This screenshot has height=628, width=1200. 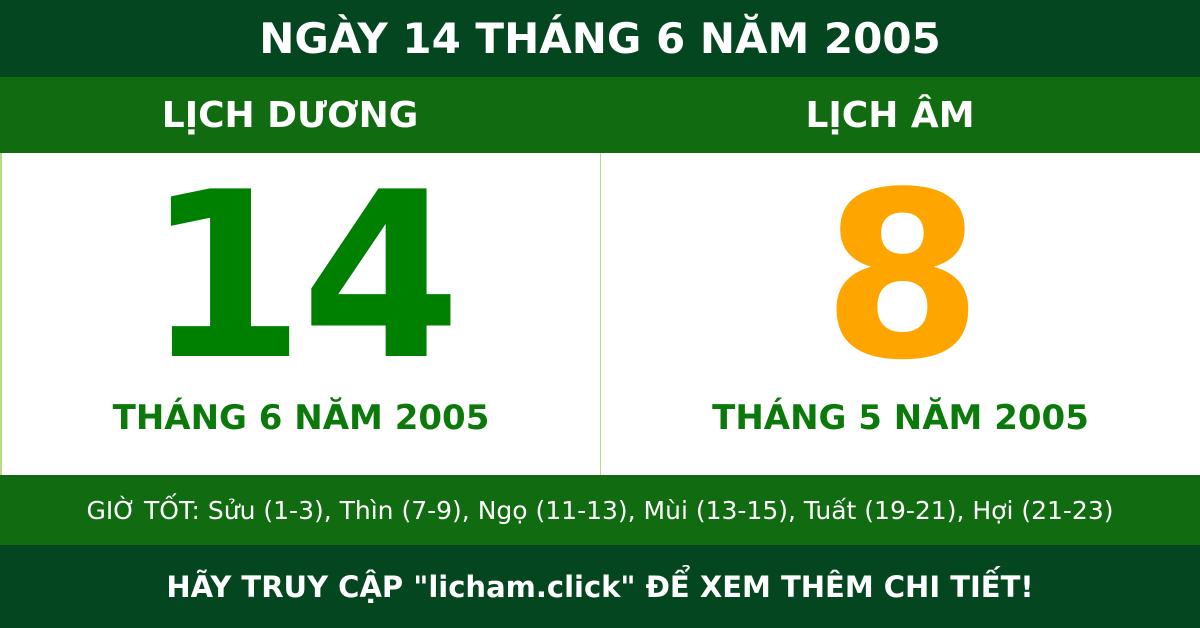 I want to click on calendar-headings: LỊCH DƯƠNG LỊCH ÂM, so click(x=600, y=115).